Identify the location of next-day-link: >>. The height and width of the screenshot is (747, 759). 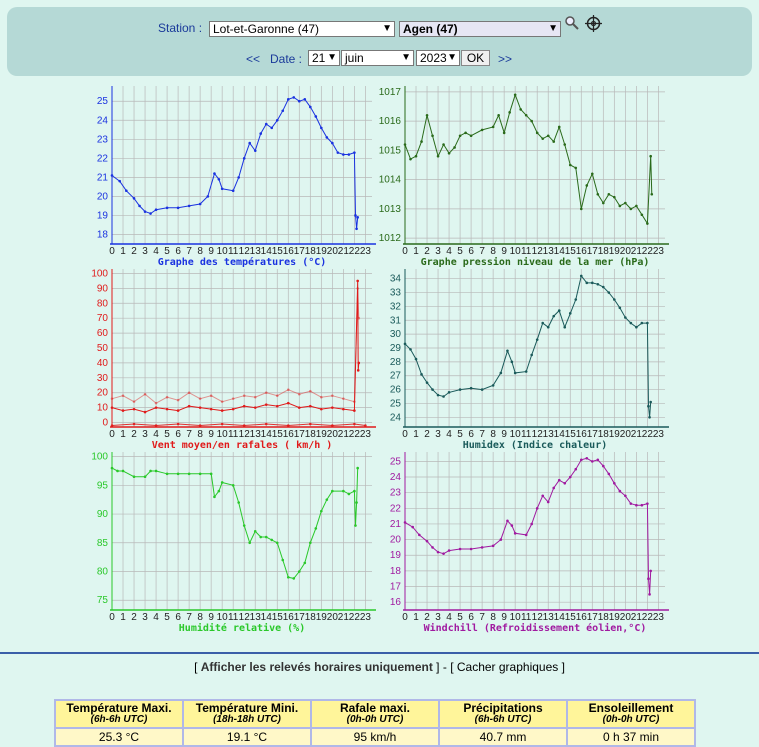
(505, 59).